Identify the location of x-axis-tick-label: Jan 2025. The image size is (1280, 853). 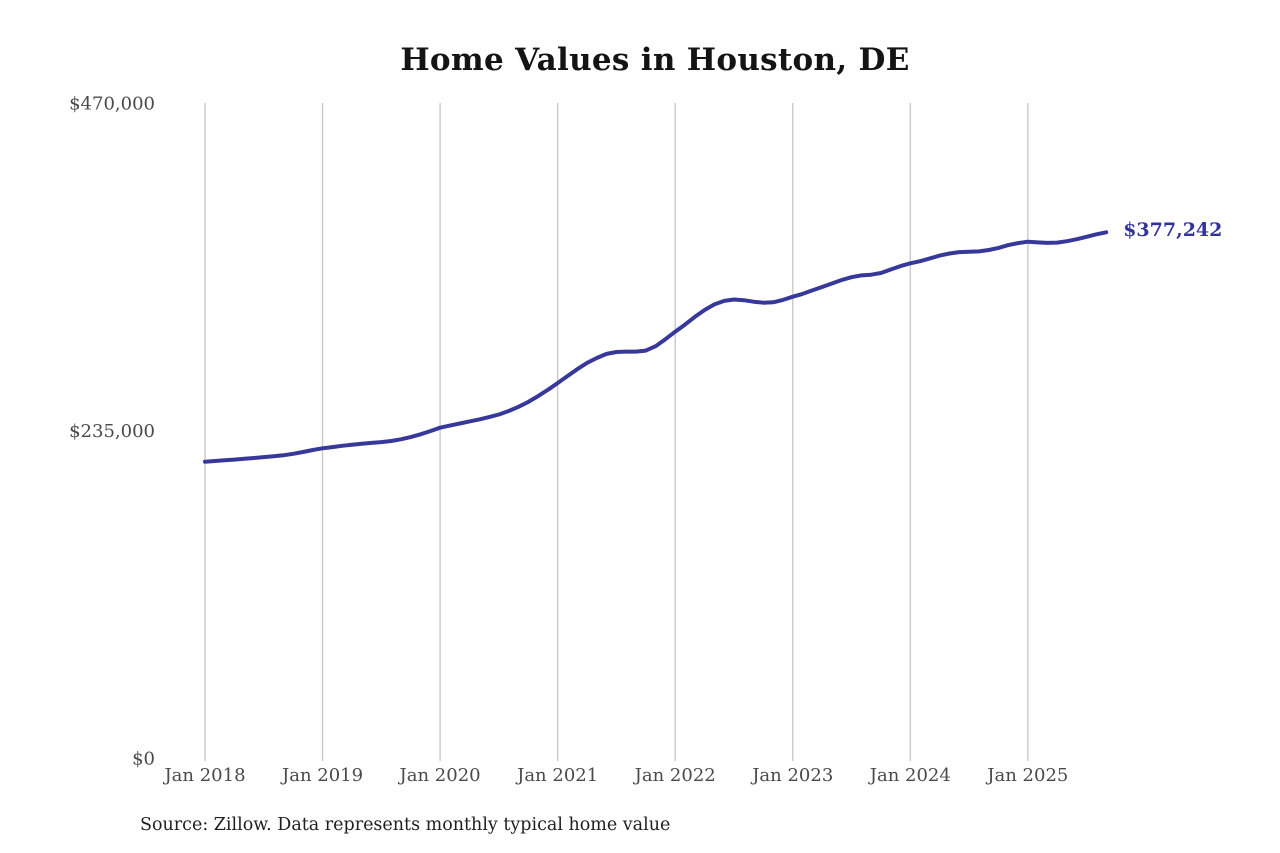
(1026, 775).